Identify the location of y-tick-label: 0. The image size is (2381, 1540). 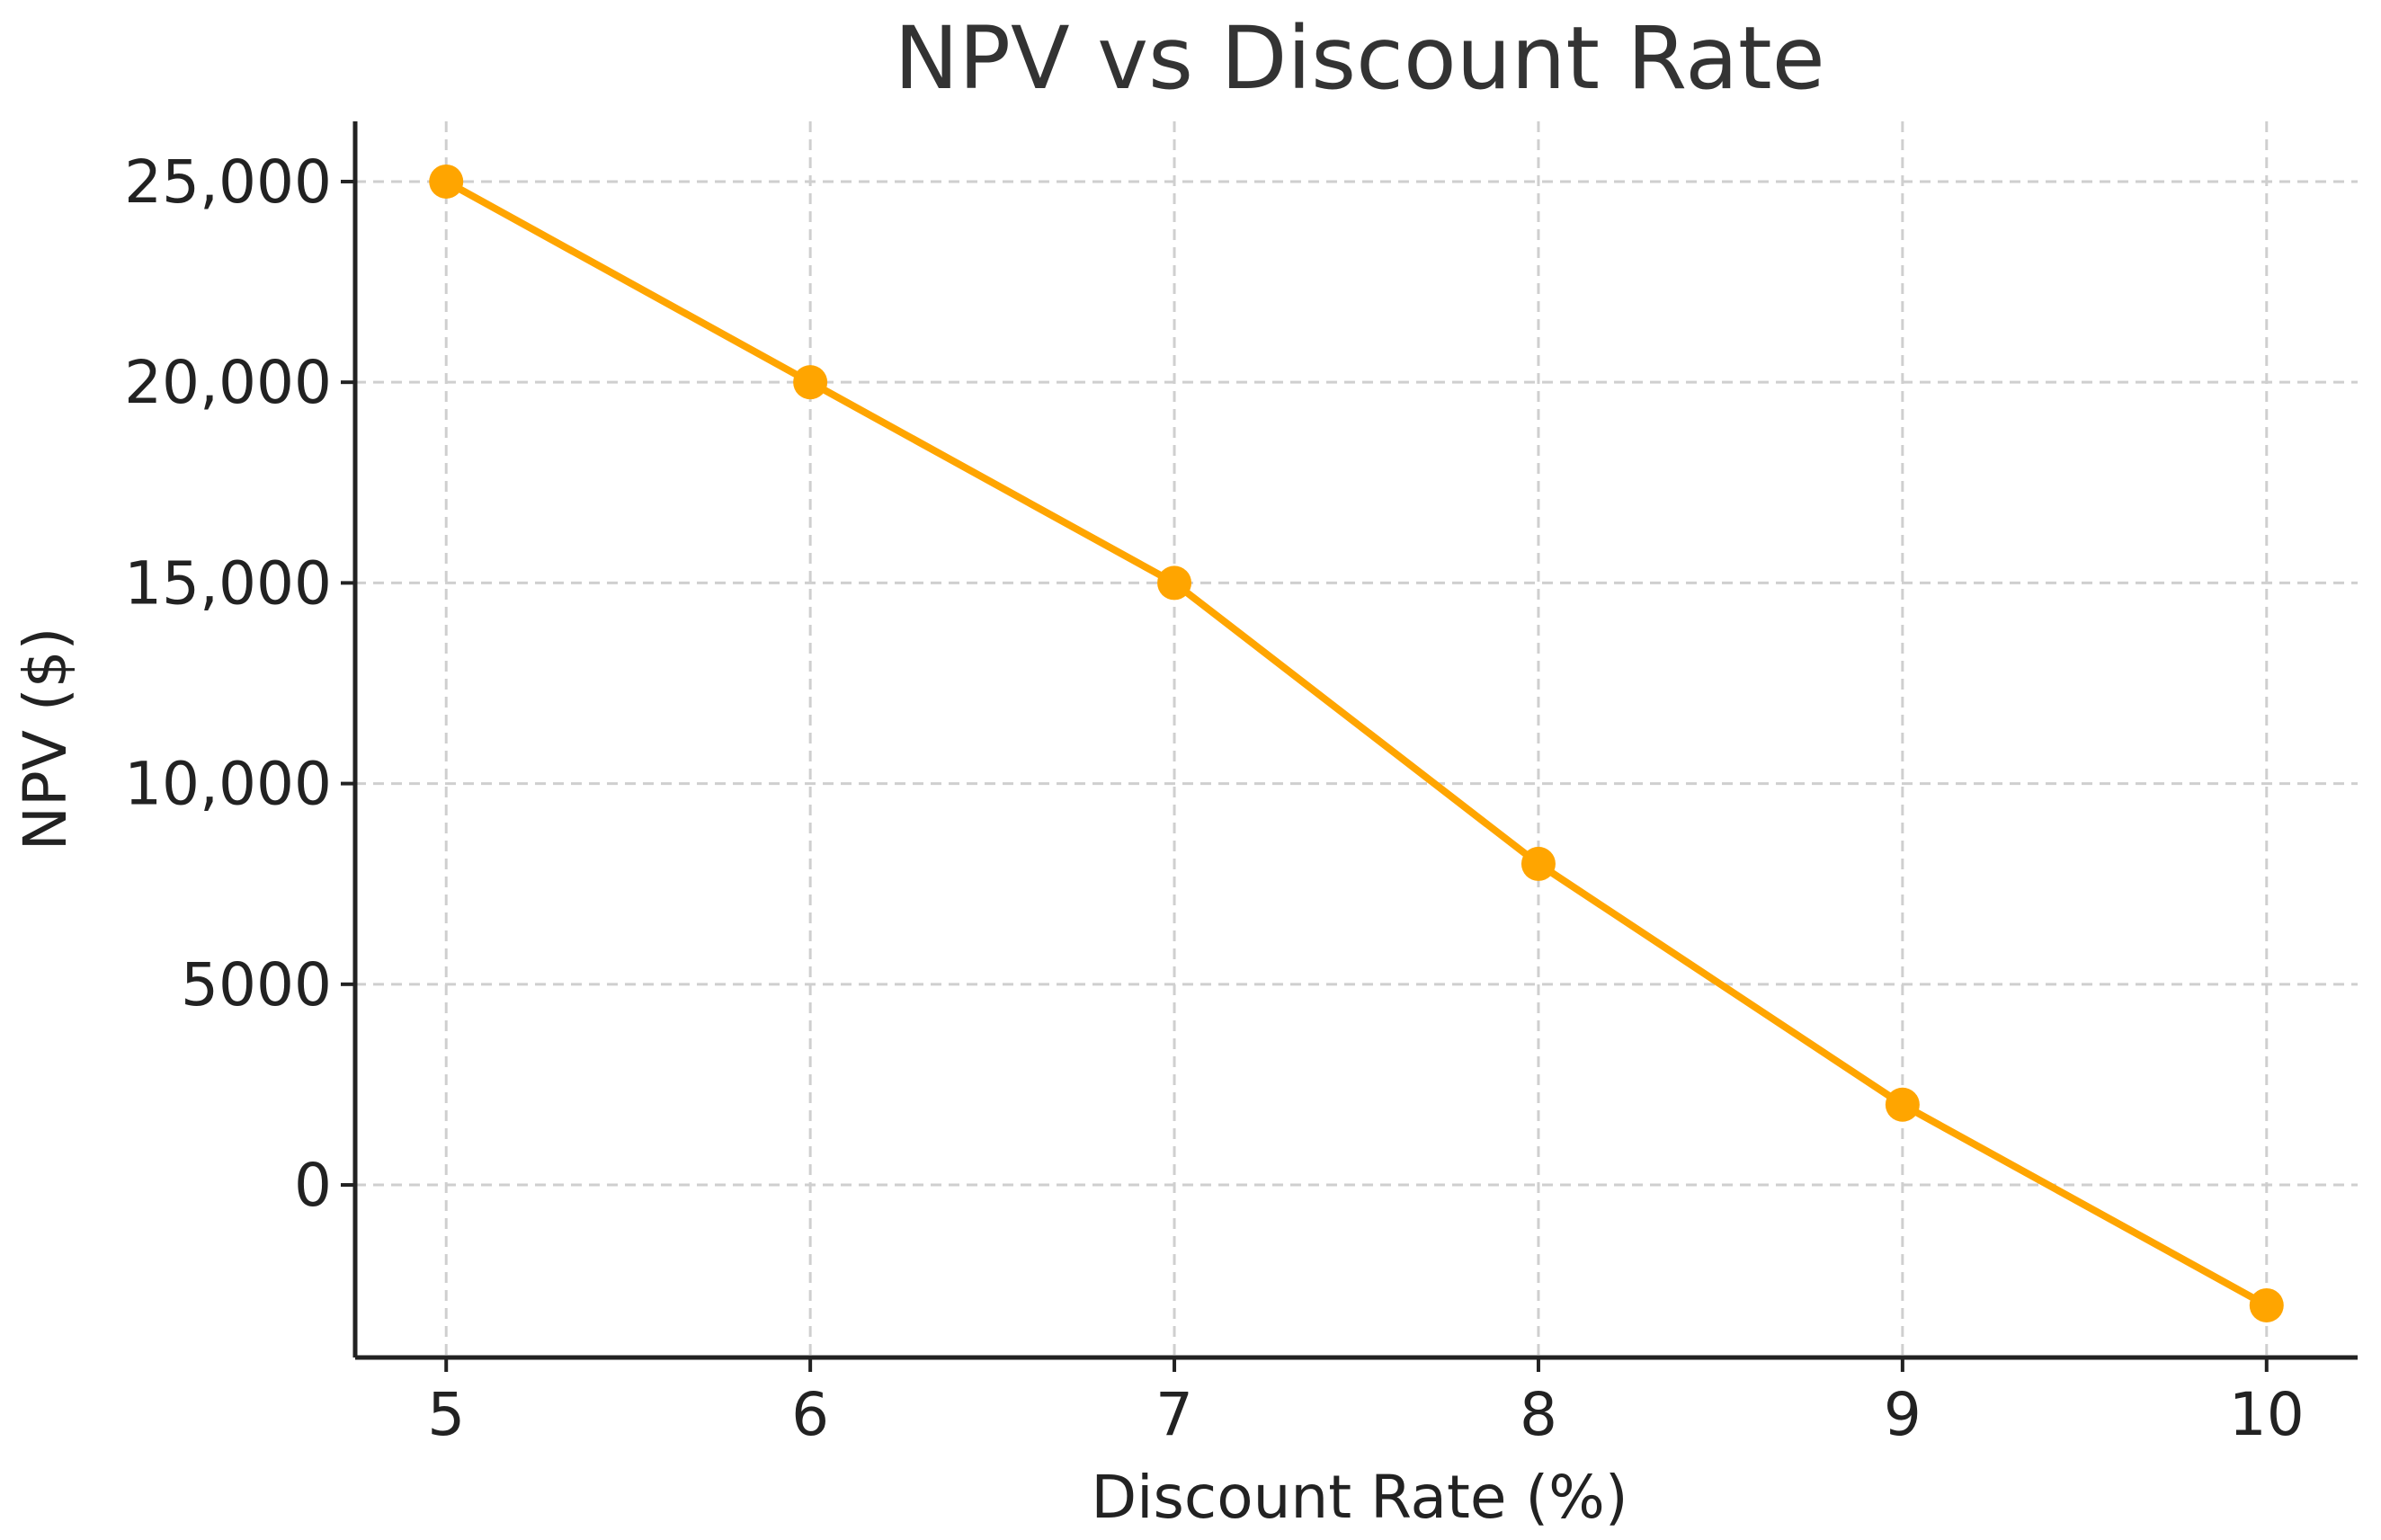
(313, 1185).